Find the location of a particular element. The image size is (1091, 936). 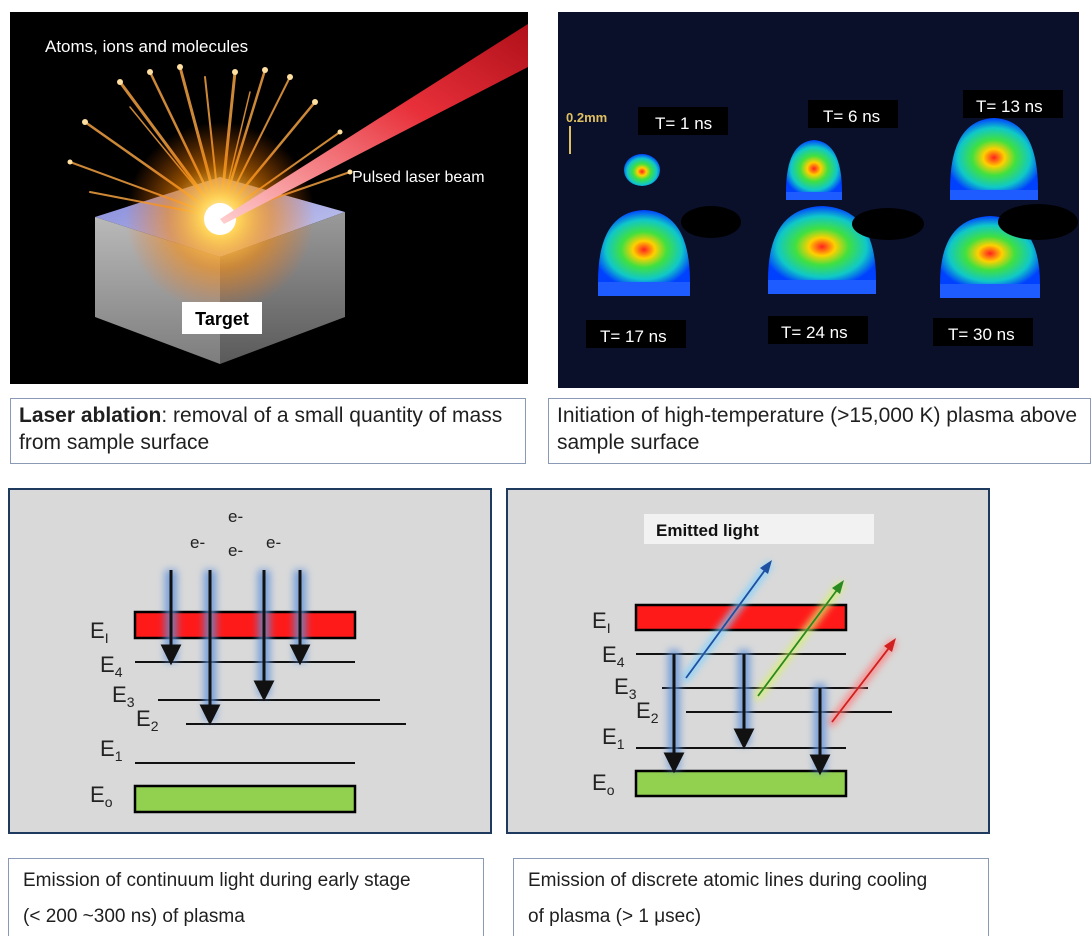

label-particles: Atoms, ions and molecules is located at coordinates (146, 46).